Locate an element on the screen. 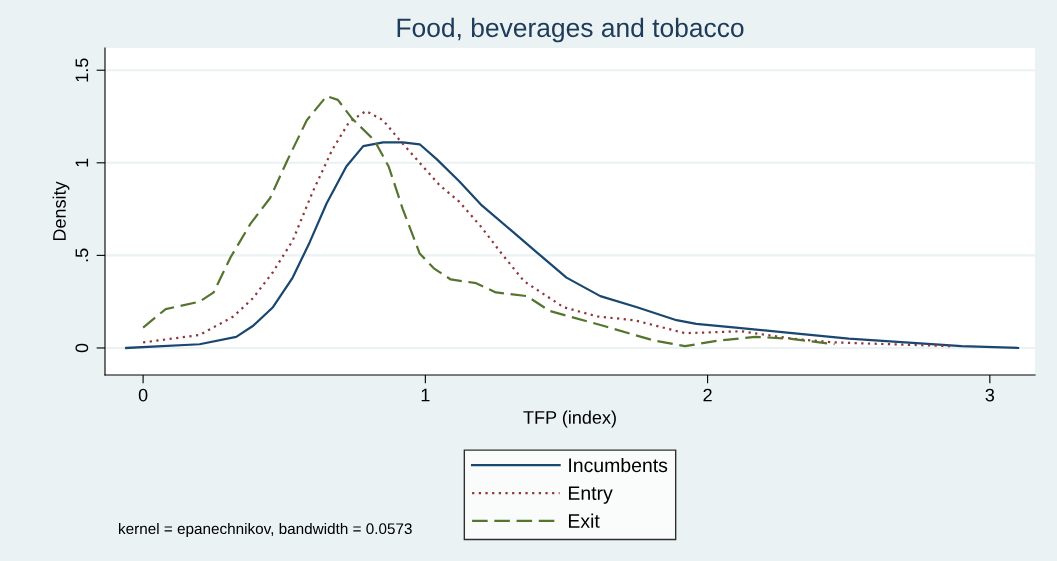 The height and width of the screenshot is (561, 1057). x-tick-label: 3 is located at coordinates (990, 395).